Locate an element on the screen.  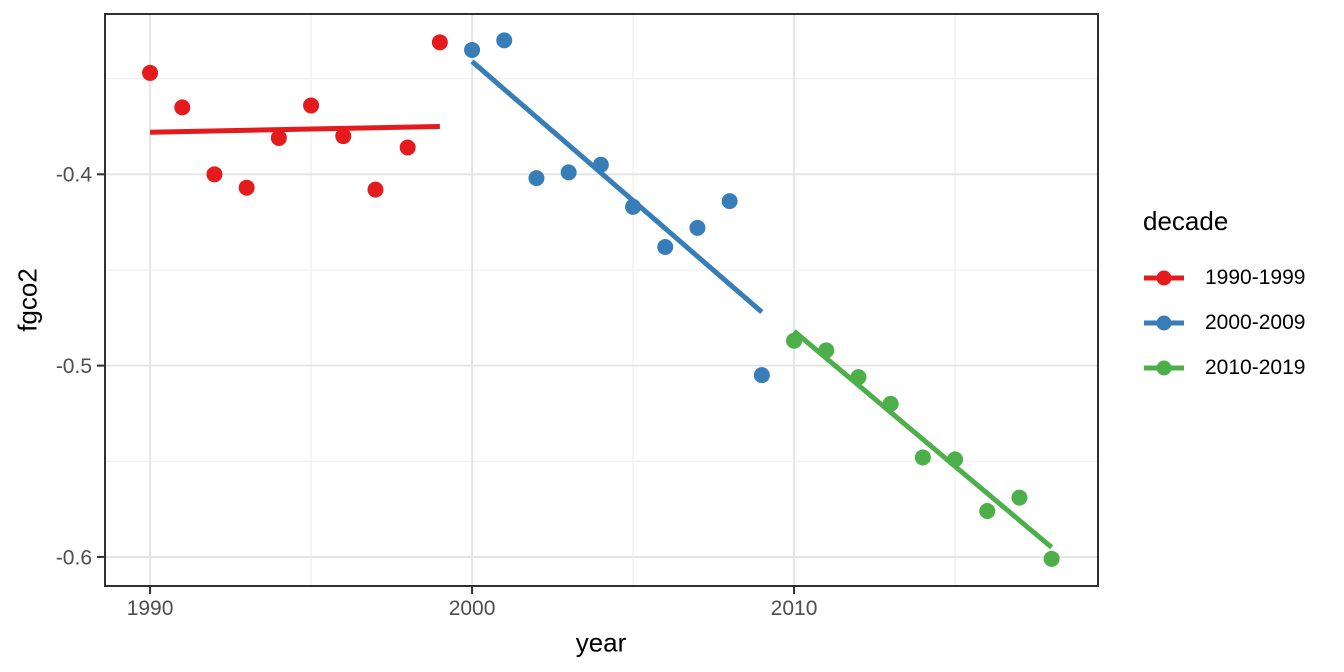
series-2000-2009 is located at coordinates (617, 208).